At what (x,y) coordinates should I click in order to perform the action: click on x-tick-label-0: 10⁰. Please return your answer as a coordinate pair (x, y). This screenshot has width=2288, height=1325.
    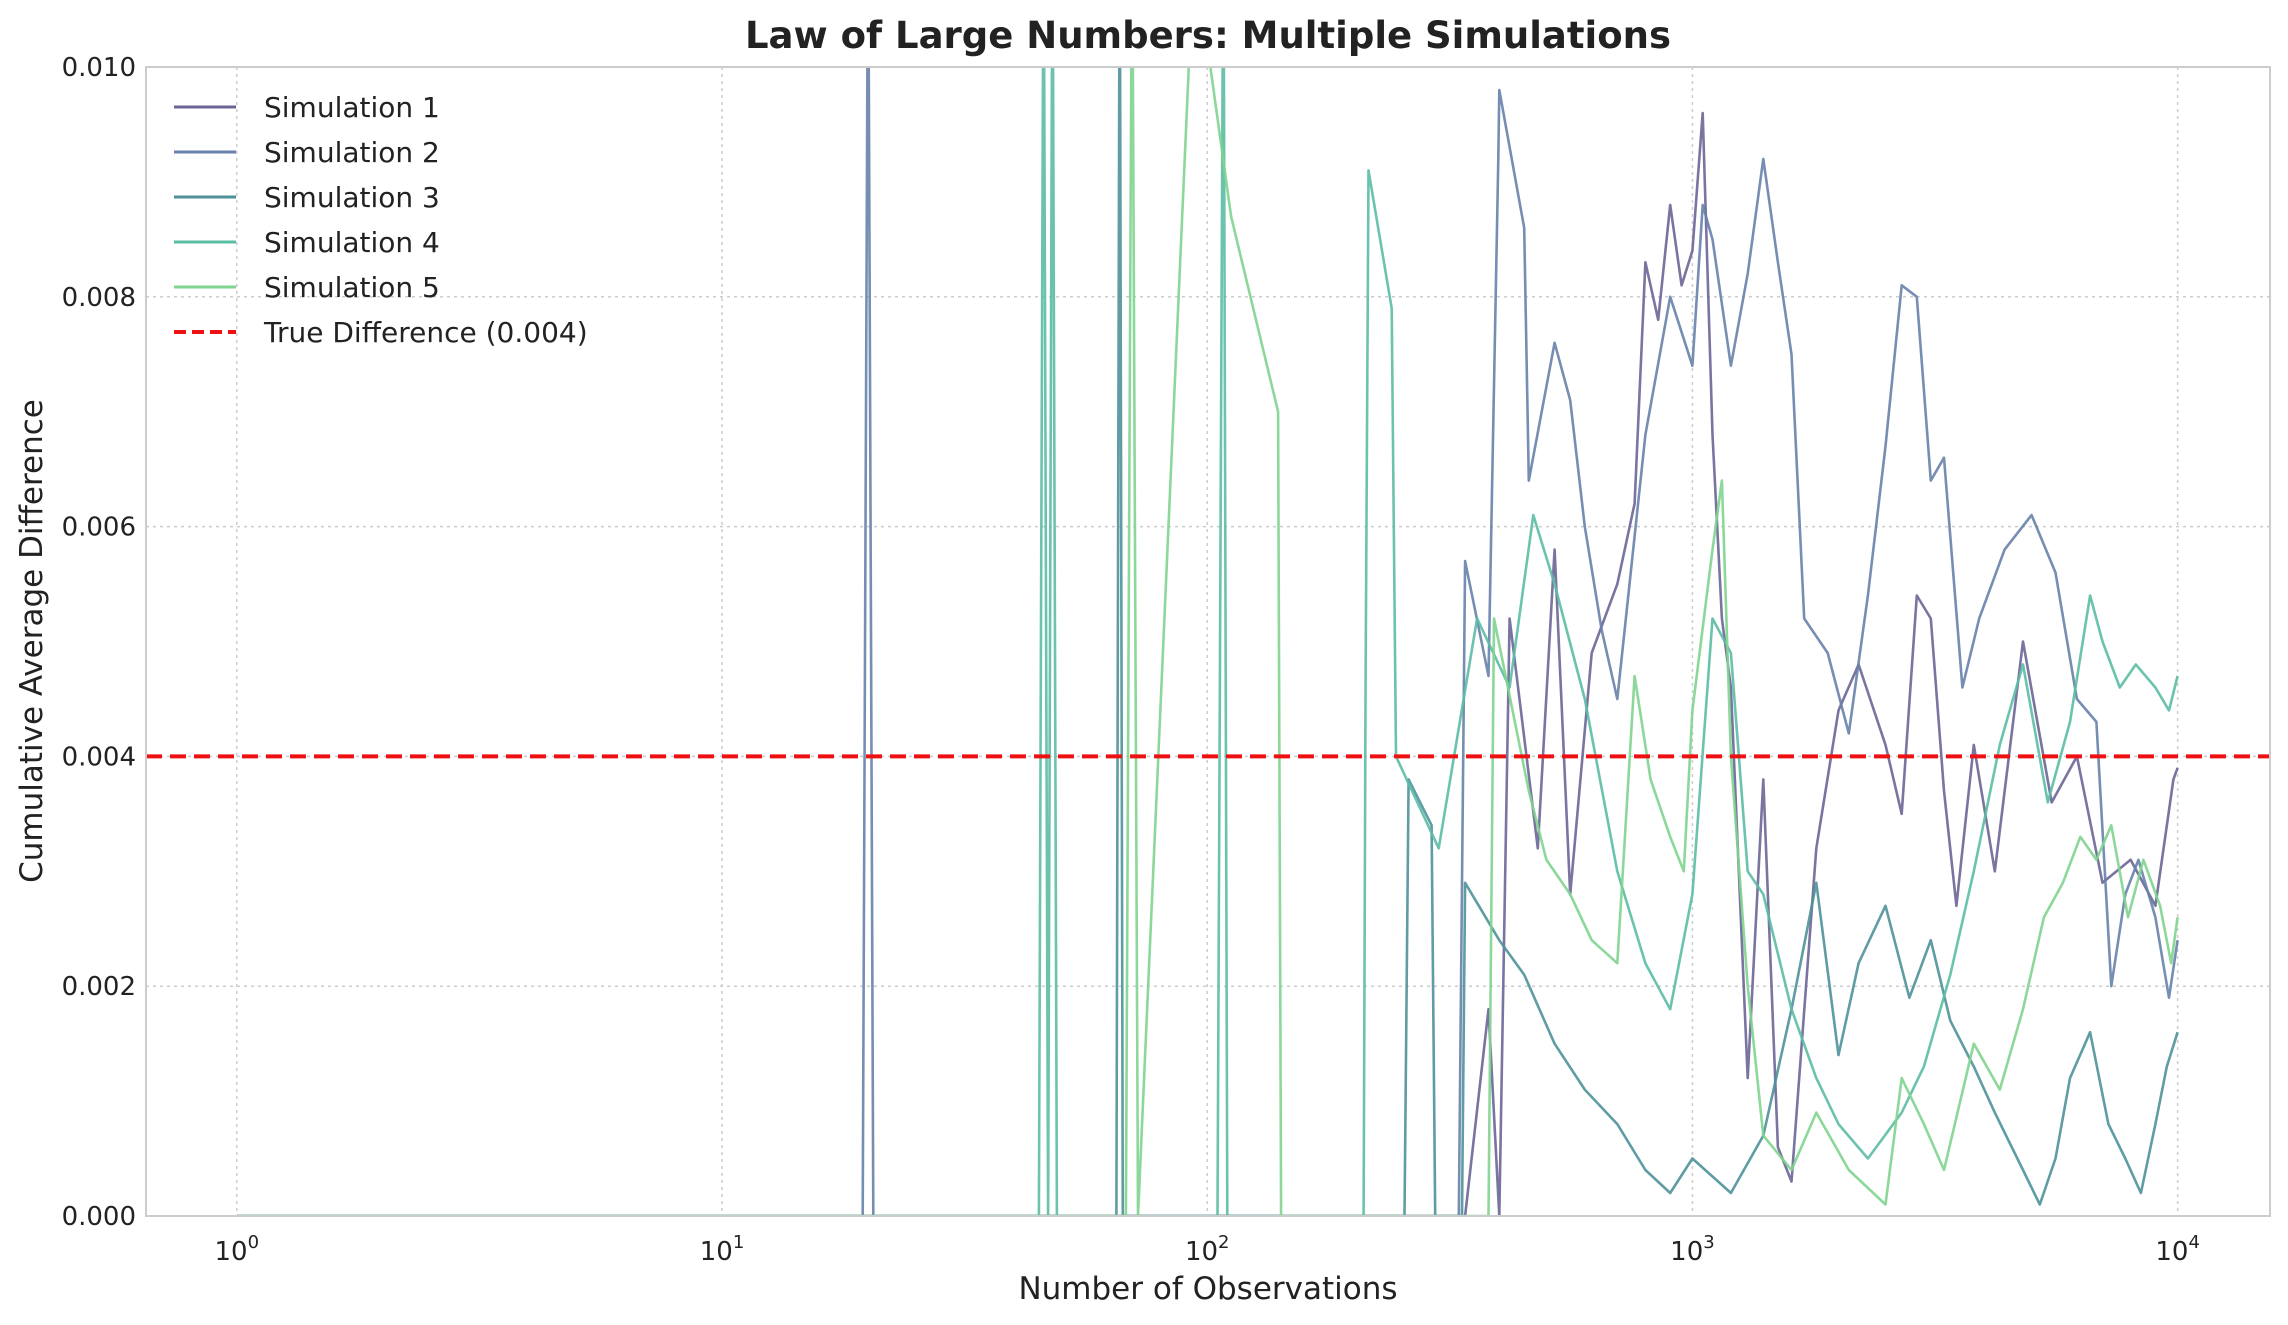
    Looking at the image, I should click on (237, 1249).